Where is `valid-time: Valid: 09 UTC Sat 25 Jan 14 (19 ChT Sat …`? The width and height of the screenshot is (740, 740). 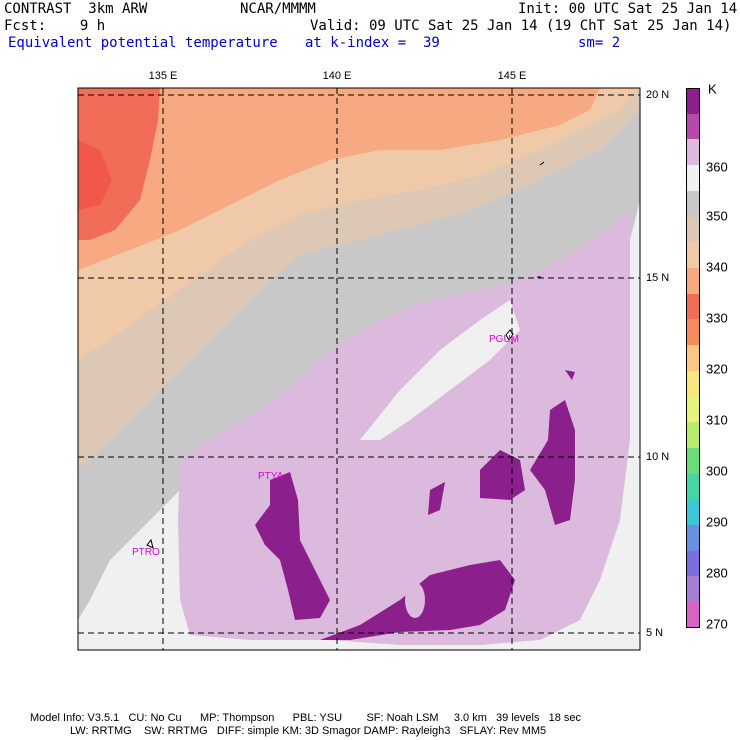
valid-time: Valid: 09 UTC Sat 25 Jan 14 (19 ChT Sat … is located at coordinates (521, 26).